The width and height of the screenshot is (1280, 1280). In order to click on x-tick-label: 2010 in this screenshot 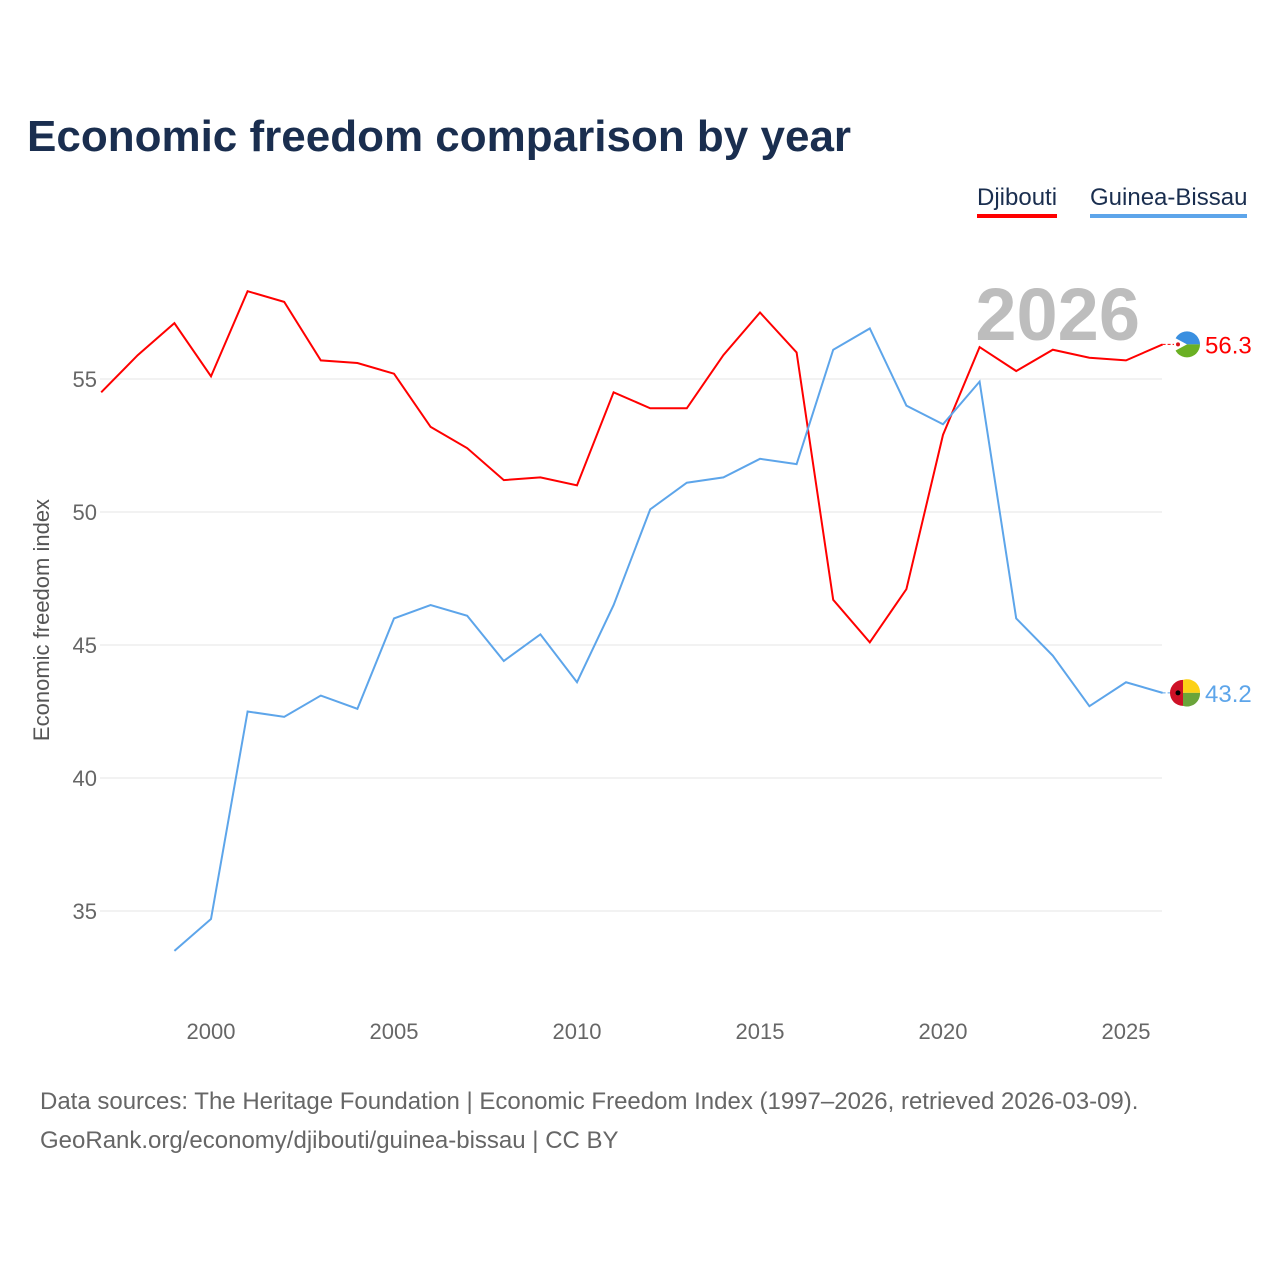, I will do `click(577, 1031)`.